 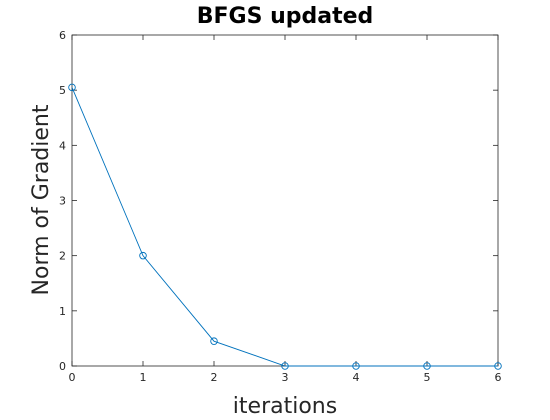 I want to click on y-tick-label: 1, so click(x=62, y=311).